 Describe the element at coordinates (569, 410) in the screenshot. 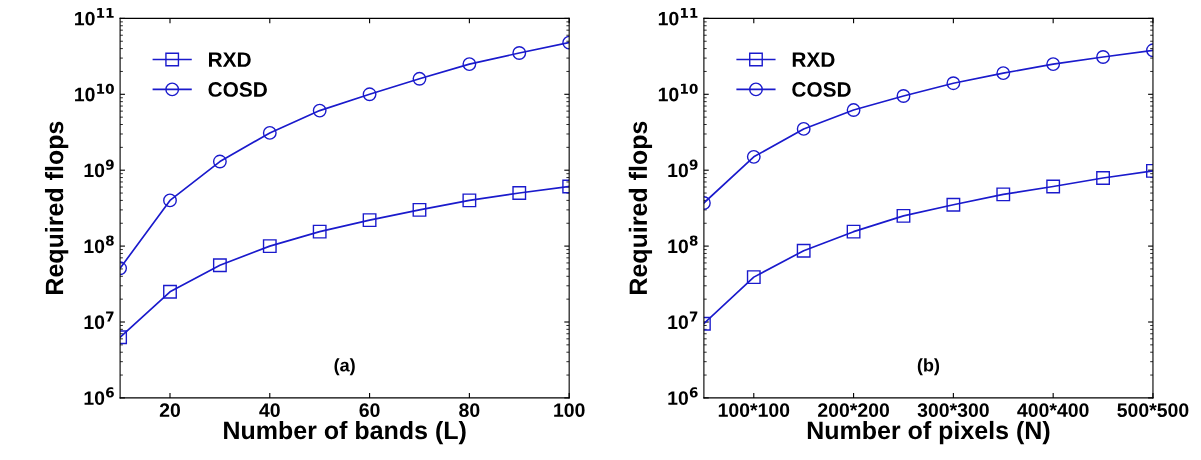

I see `x-tick-label: 100` at that location.